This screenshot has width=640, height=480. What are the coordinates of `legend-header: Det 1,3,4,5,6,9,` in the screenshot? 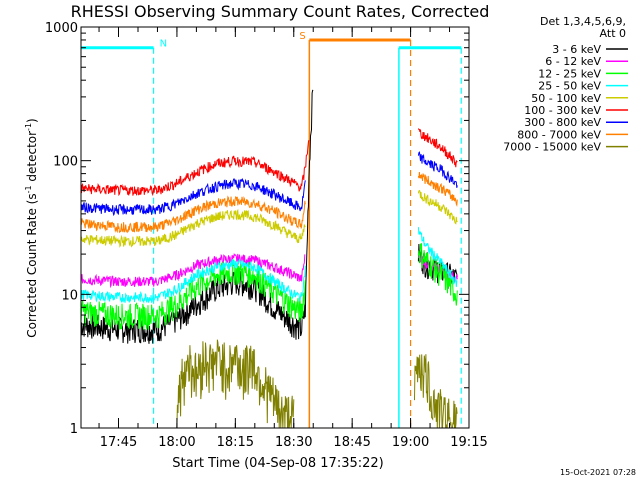 It's located at (583, 21).